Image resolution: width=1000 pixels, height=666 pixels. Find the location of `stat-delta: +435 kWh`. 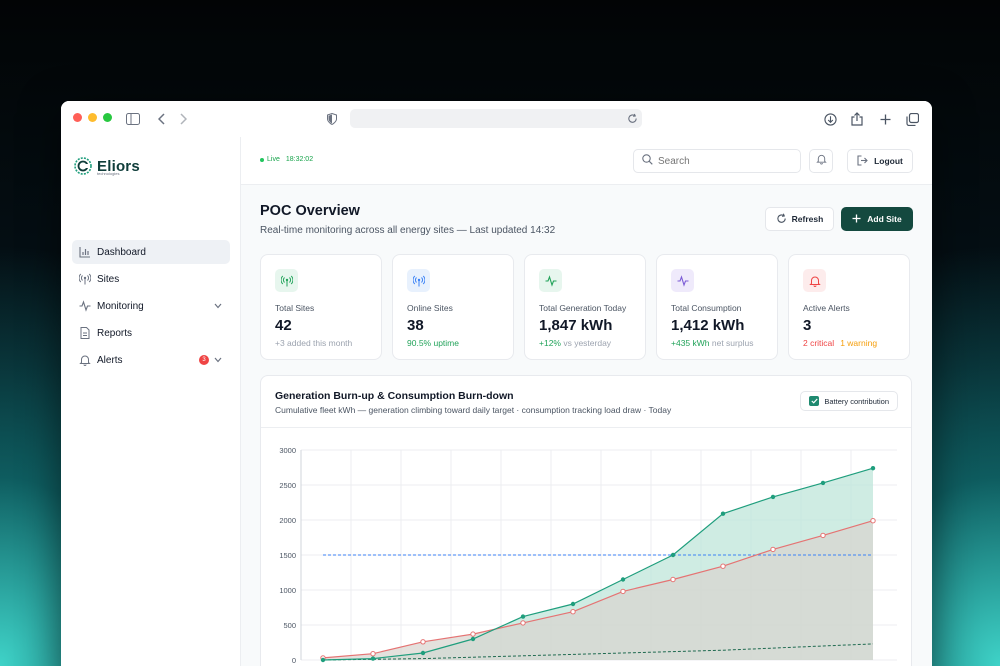

stat-delta: +435 kWh is located at coordinates (690, 343).